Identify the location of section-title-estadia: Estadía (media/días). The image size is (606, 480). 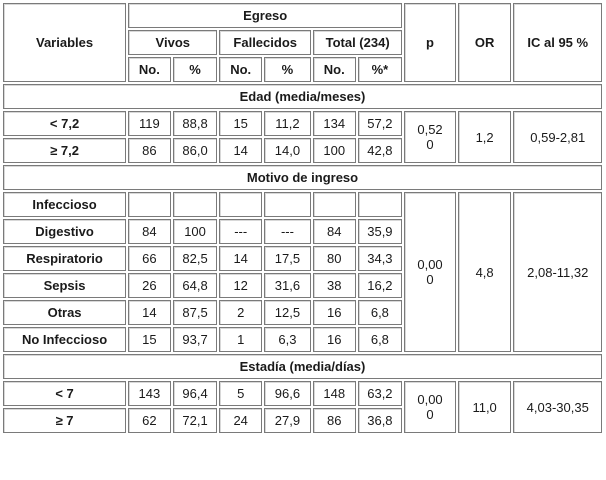
(302, 366).